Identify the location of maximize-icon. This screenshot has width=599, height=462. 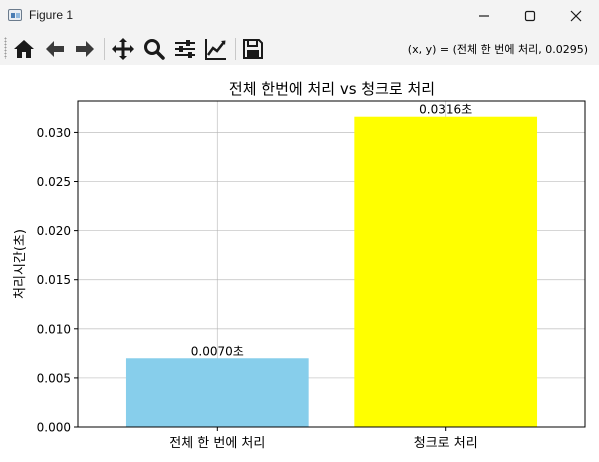
(530, 16).